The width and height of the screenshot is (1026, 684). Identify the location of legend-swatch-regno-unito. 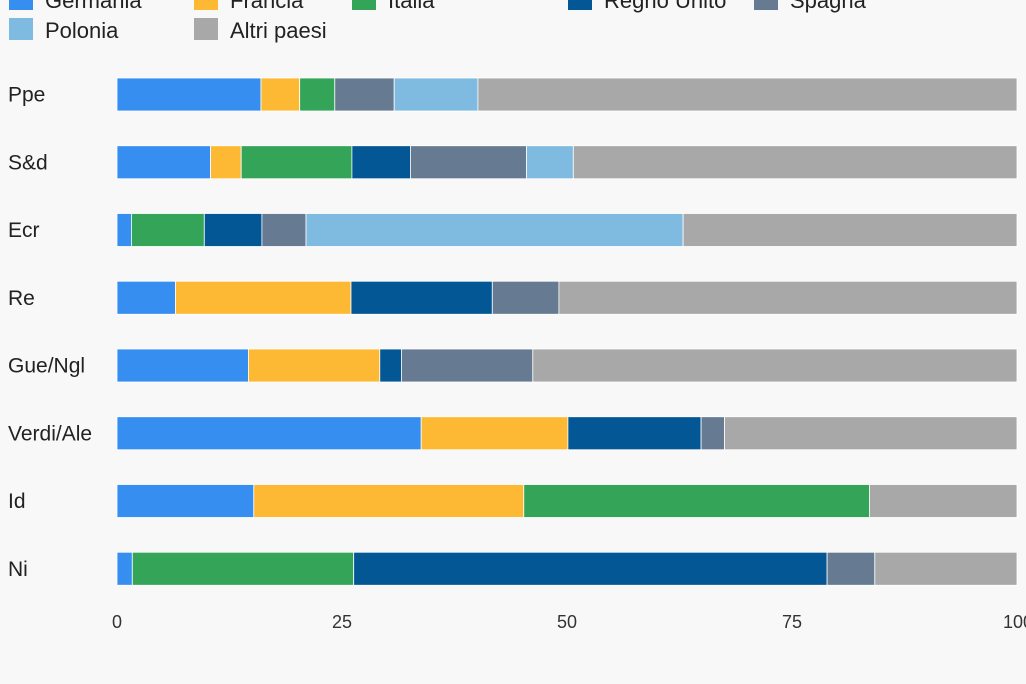
(580, 5).